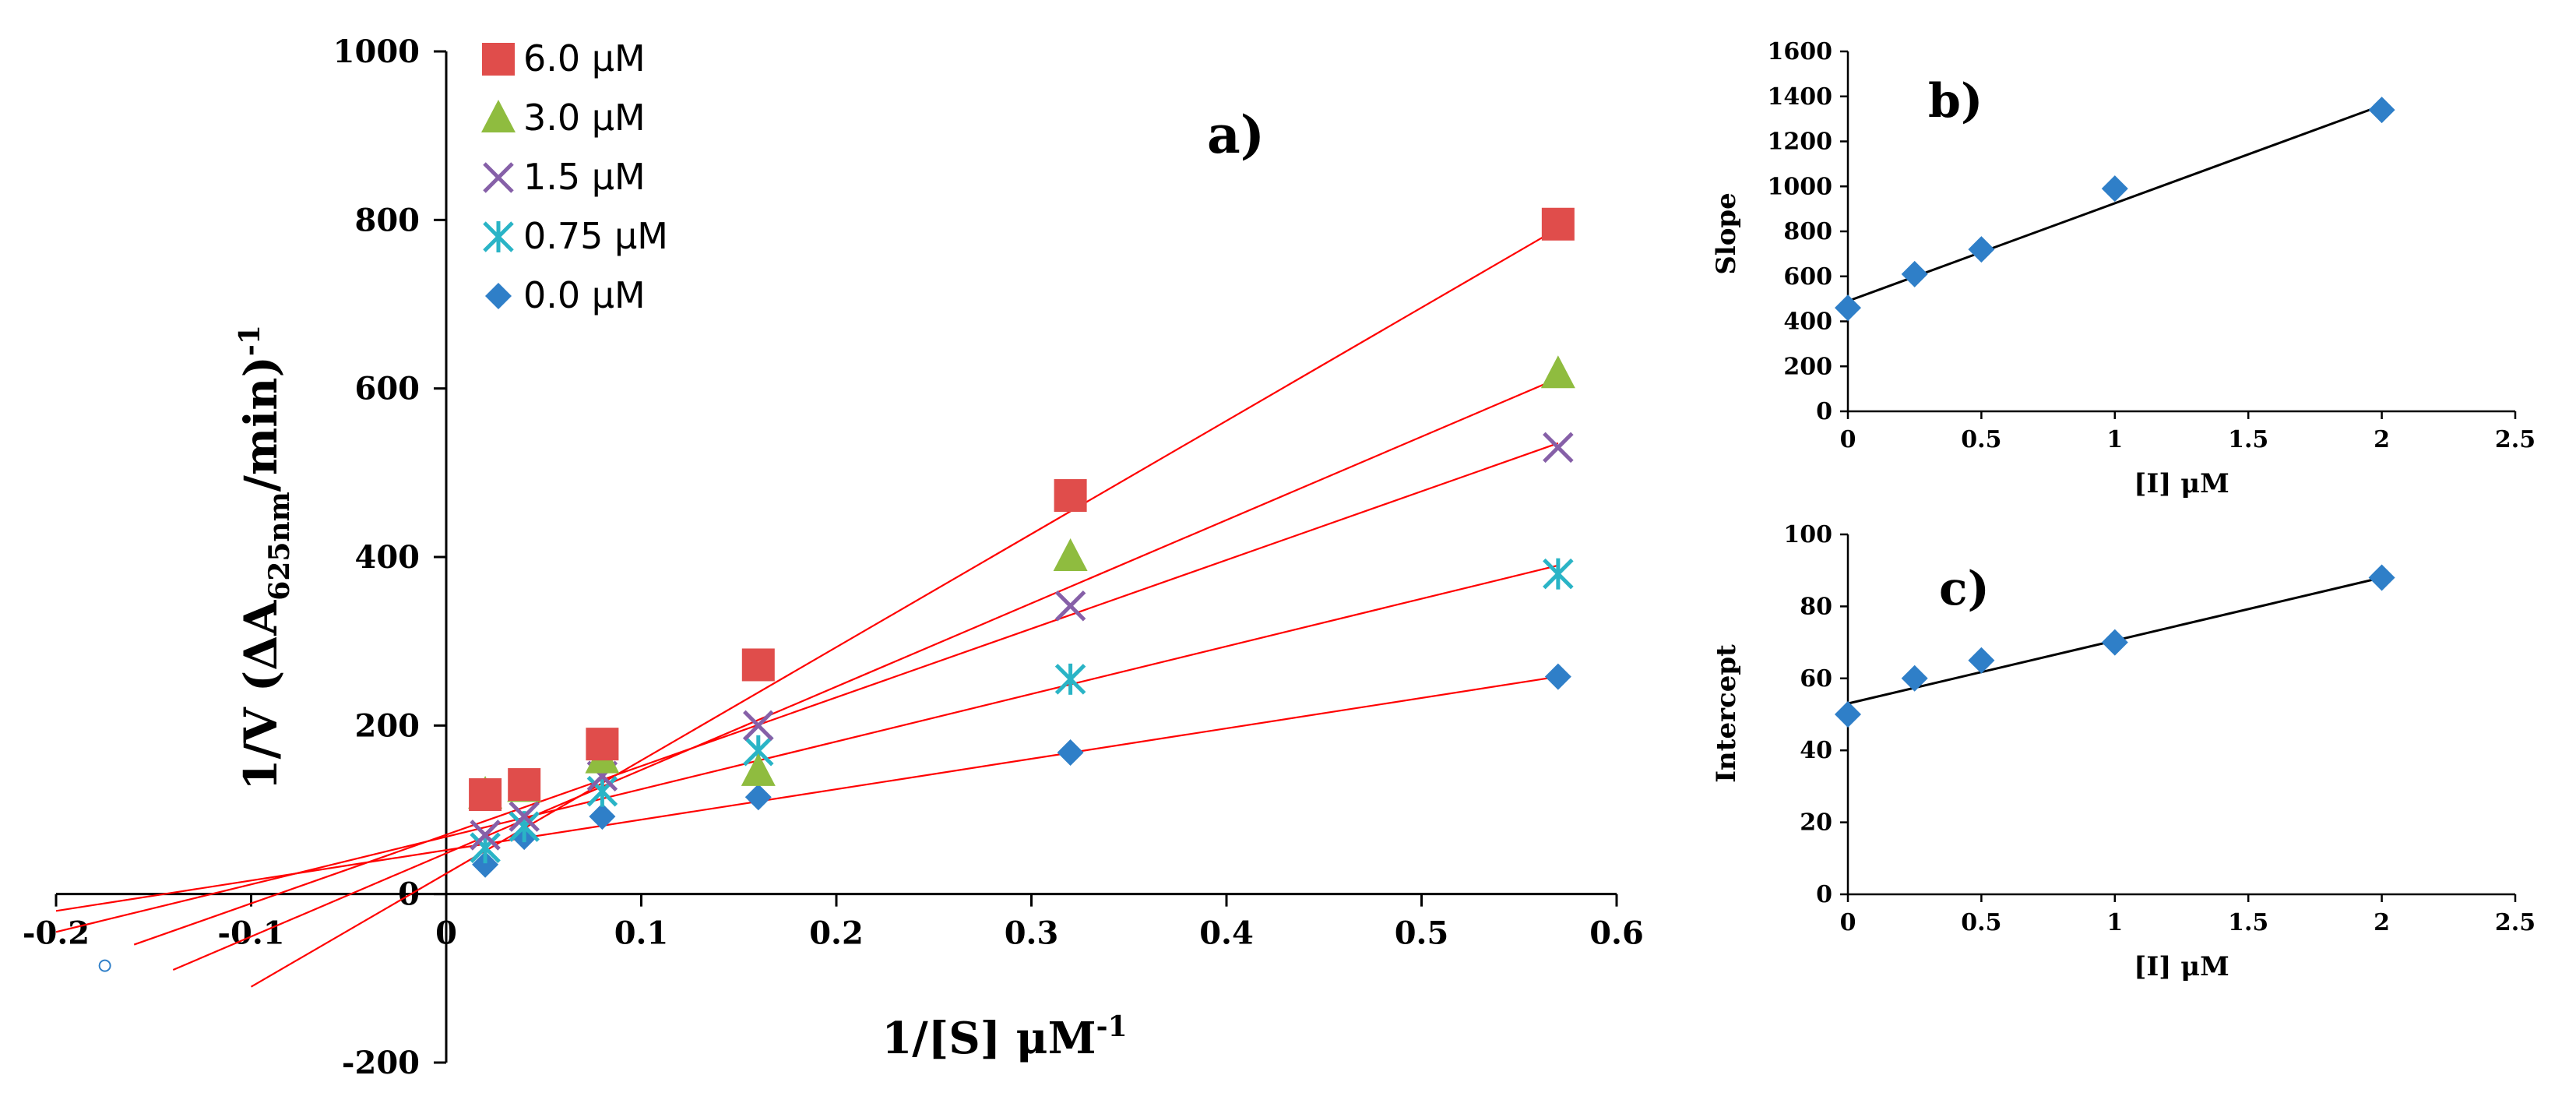  I want to click on y-axis-label: 1/V (ΔA625nm/min)-1, so click(265, 558).